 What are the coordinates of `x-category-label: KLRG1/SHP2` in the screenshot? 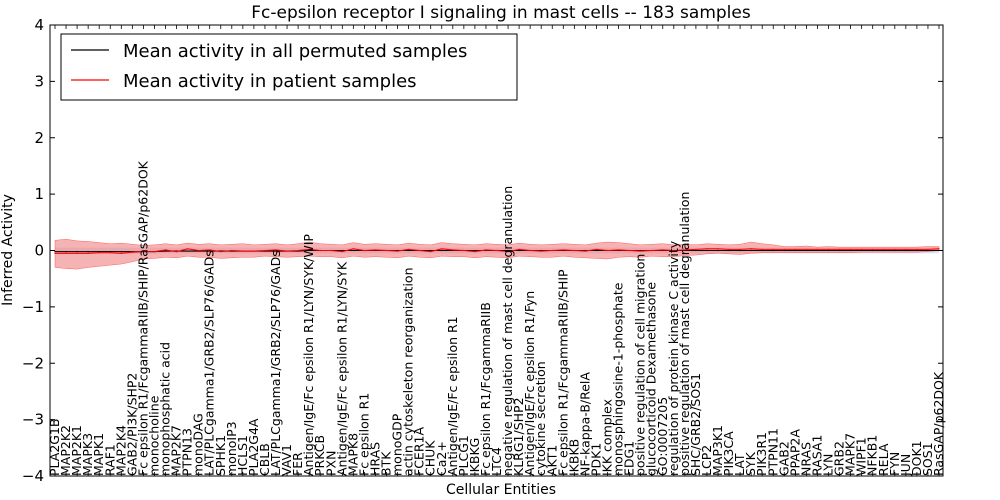 It's located at (518, 436).